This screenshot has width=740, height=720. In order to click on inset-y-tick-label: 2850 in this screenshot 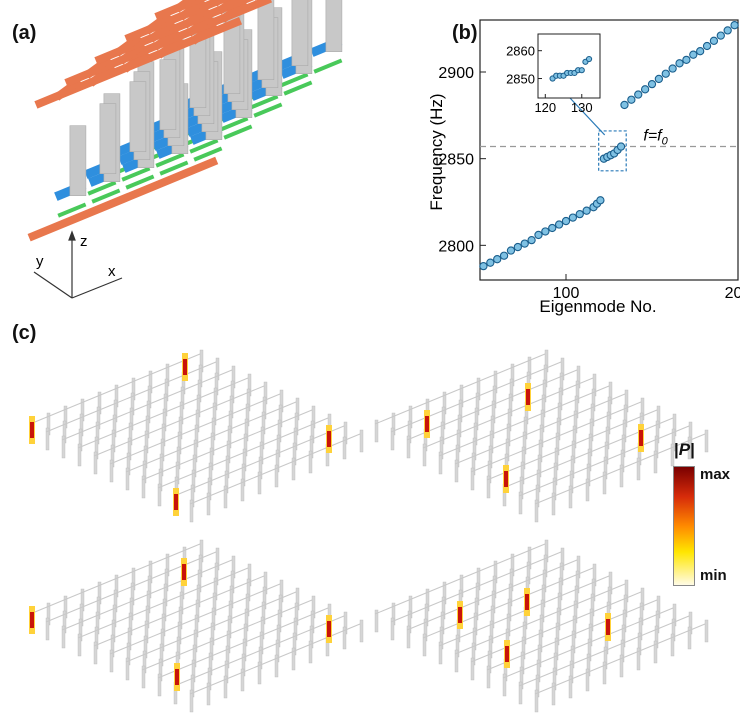, I will do `click(520, 79)`.